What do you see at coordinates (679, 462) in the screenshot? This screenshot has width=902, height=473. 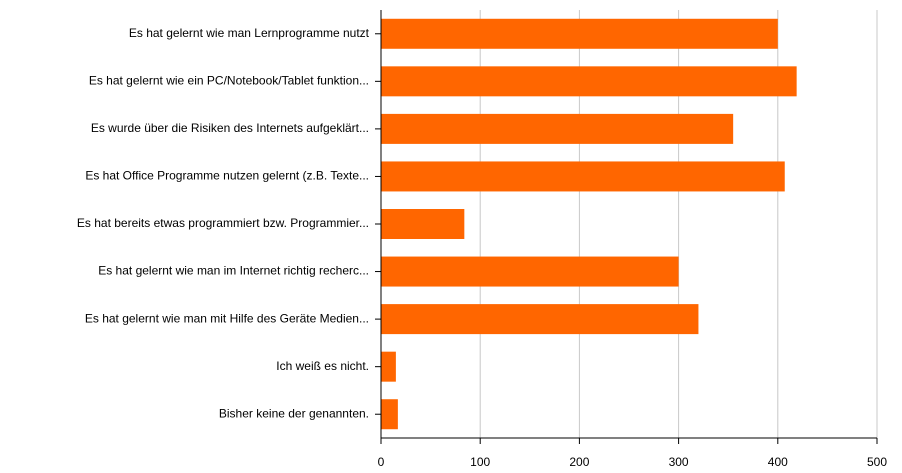 I see `x-tick-label: 300` at bounding box center [679, 462].